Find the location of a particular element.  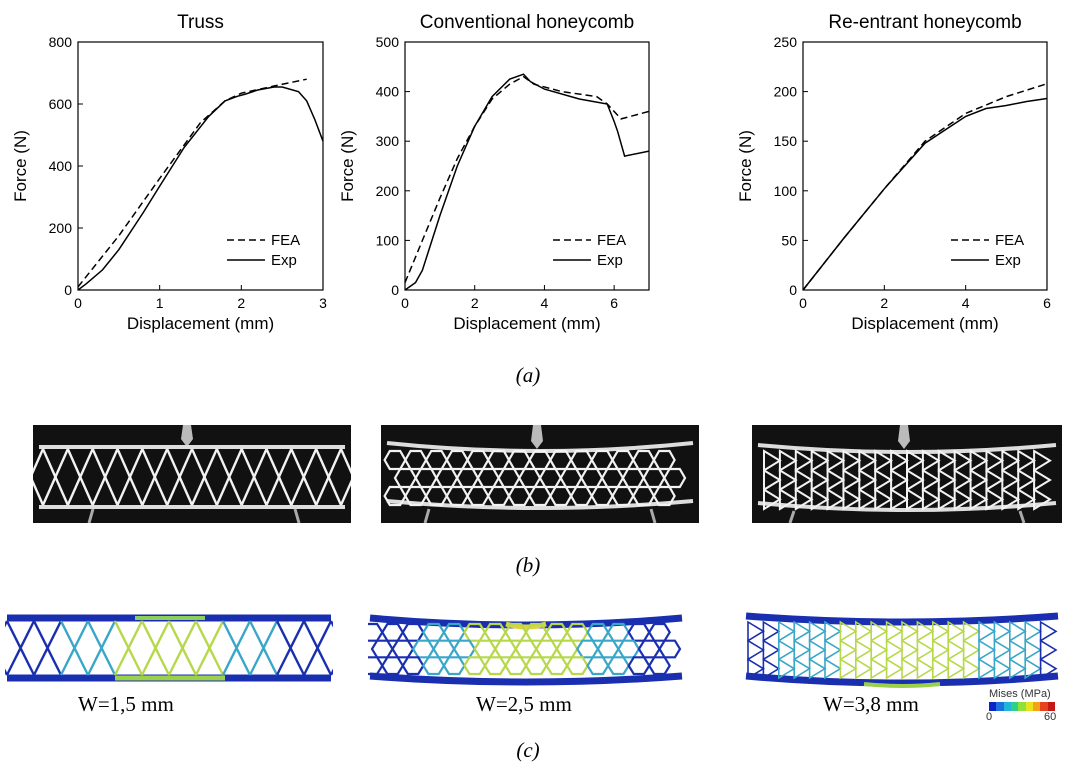

y-tick-label: 500 is located at coordinates (388, 42).